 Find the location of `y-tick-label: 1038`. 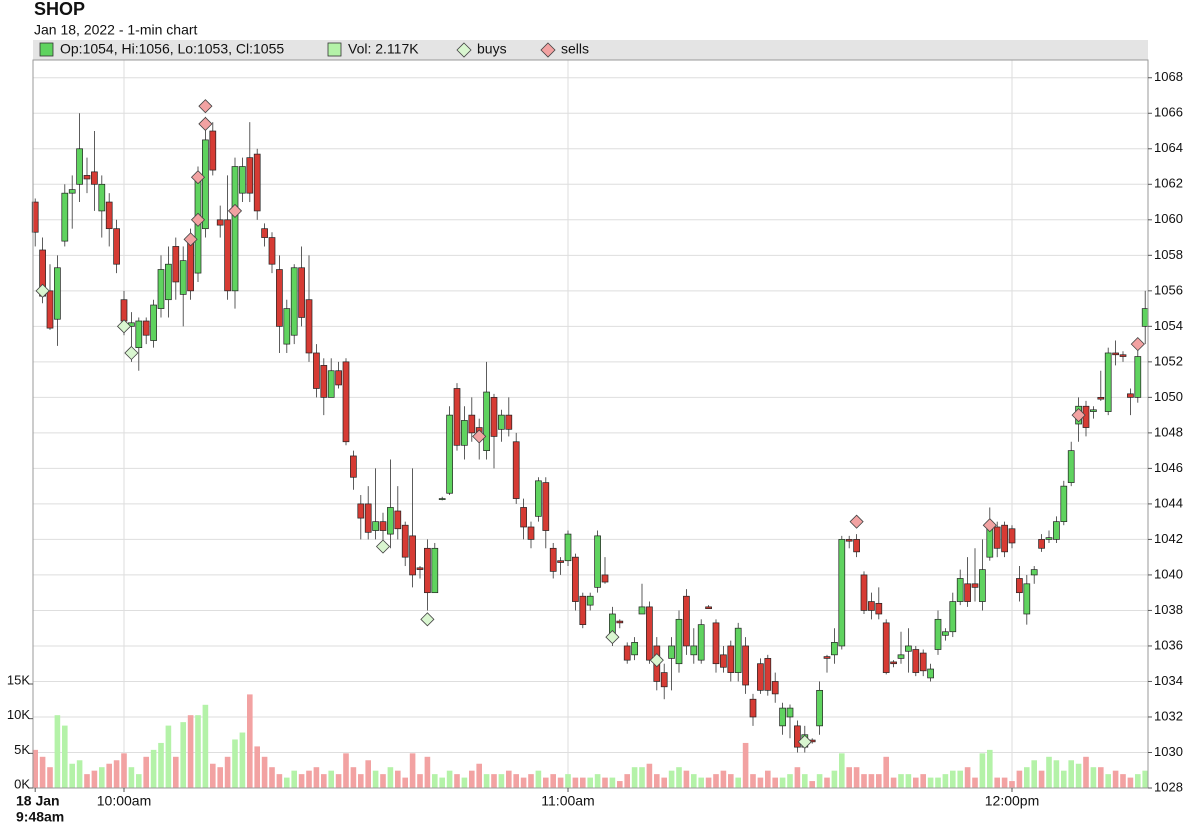

y-tick-label: 1038 is located at coordinates (1168, 609).